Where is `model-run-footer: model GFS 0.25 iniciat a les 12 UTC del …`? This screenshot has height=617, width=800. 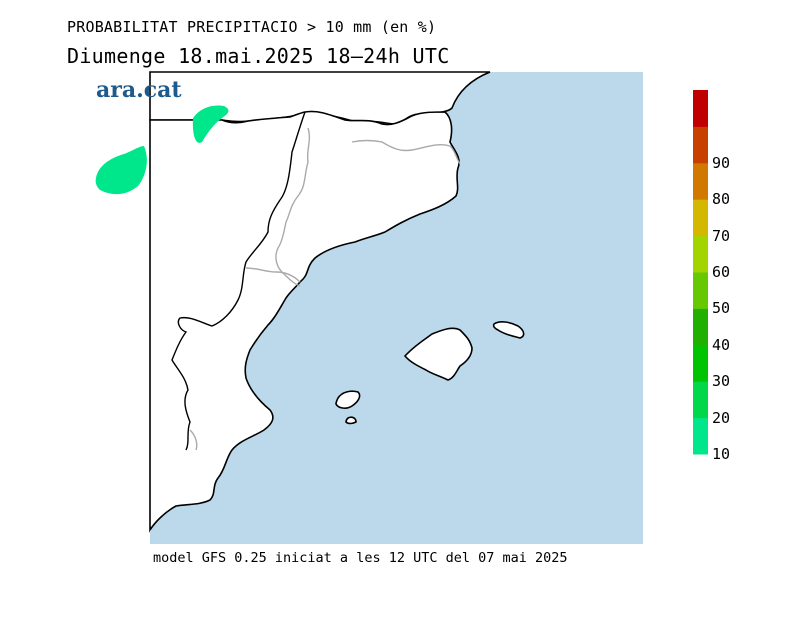
model-run-footer: model GFS 0.25 iniciat a les 12 UTC del … is located at coordinates (360, 558).